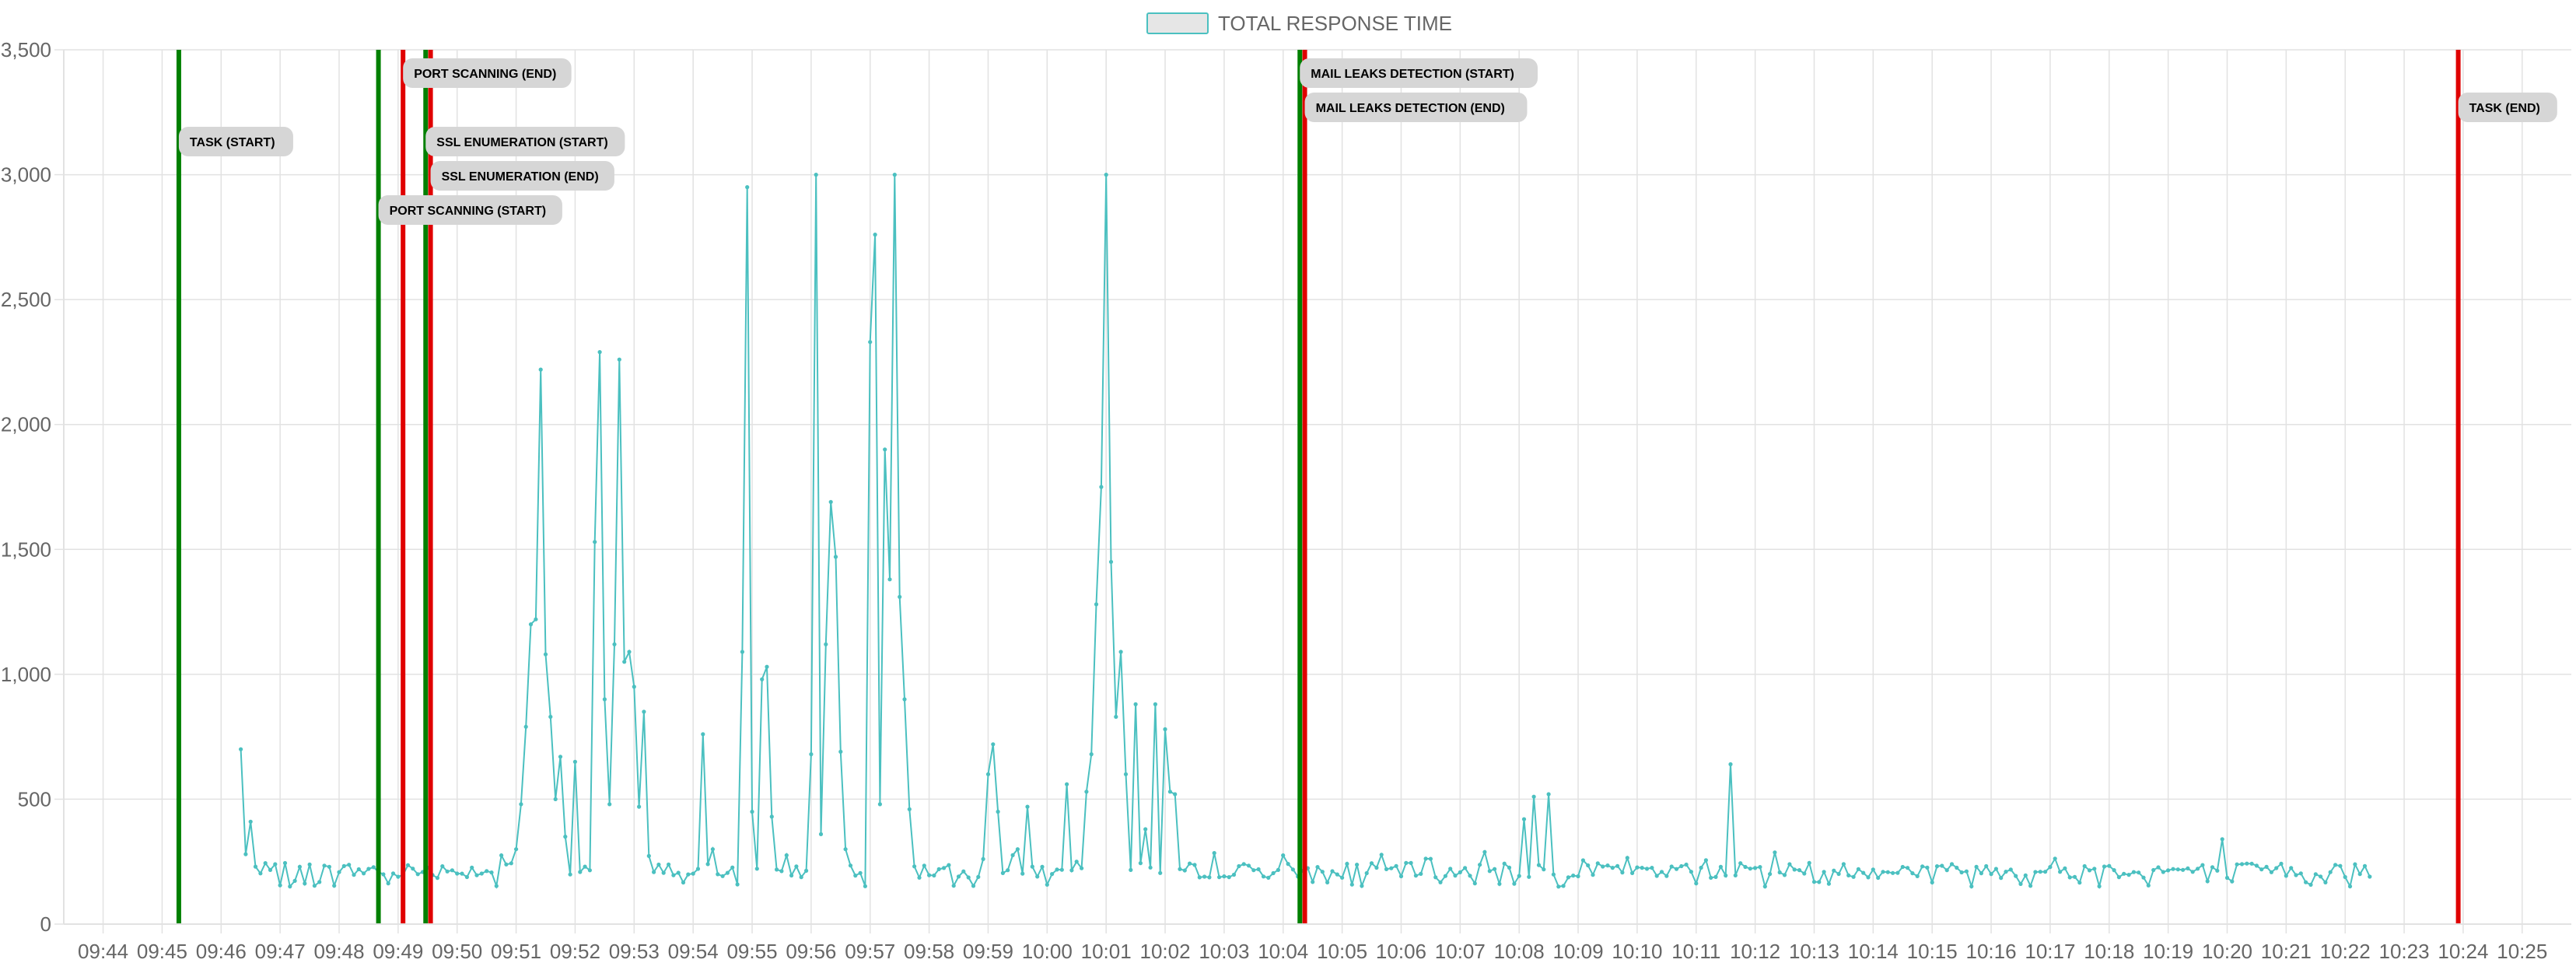 This screenshot has height=970, width=2576. Describe the element at coordinates (929, 952) in the screenshot. I see `x-tick-label: 09:58` at that location.